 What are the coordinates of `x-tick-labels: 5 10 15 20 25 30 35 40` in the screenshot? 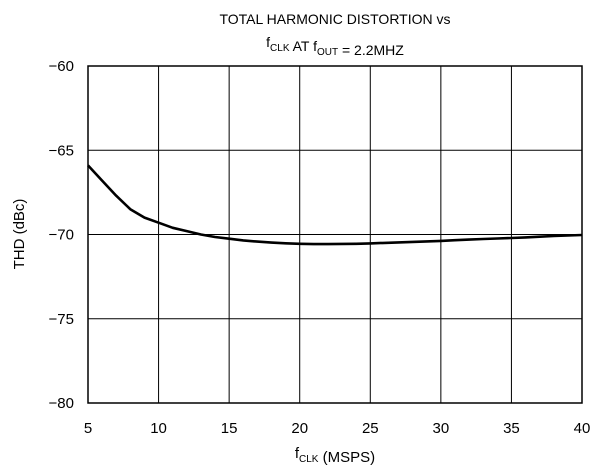 It's located at (337, 428).